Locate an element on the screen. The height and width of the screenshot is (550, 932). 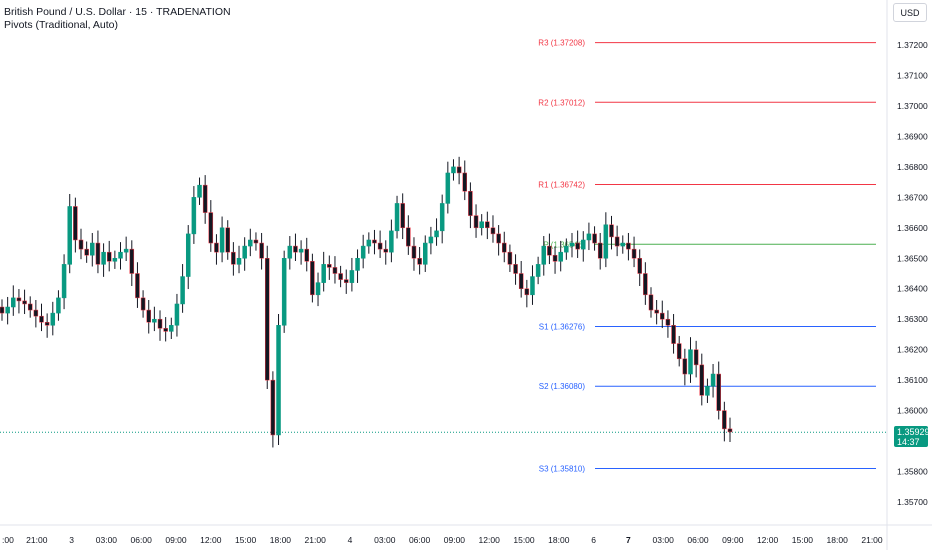
x-tick-label: 03:00 is located at coordinates (385, 540).